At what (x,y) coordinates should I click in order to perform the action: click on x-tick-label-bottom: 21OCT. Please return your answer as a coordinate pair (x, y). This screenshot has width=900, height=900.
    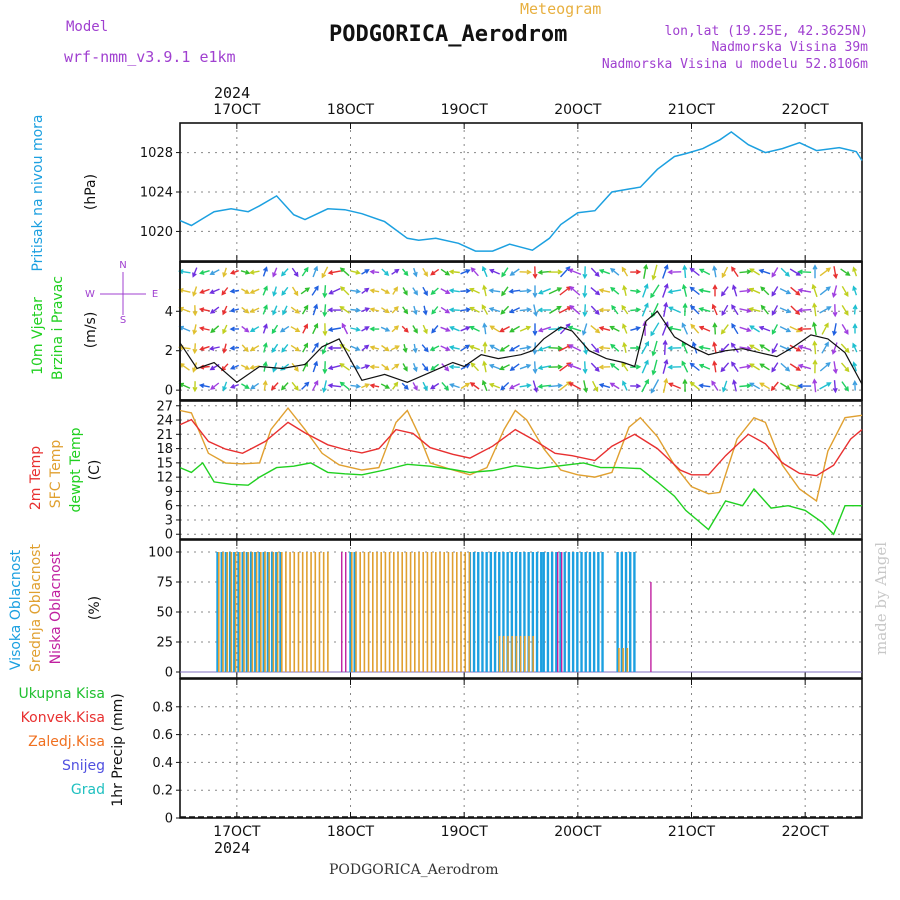
    Looking at the image, I should click on (692, 832).